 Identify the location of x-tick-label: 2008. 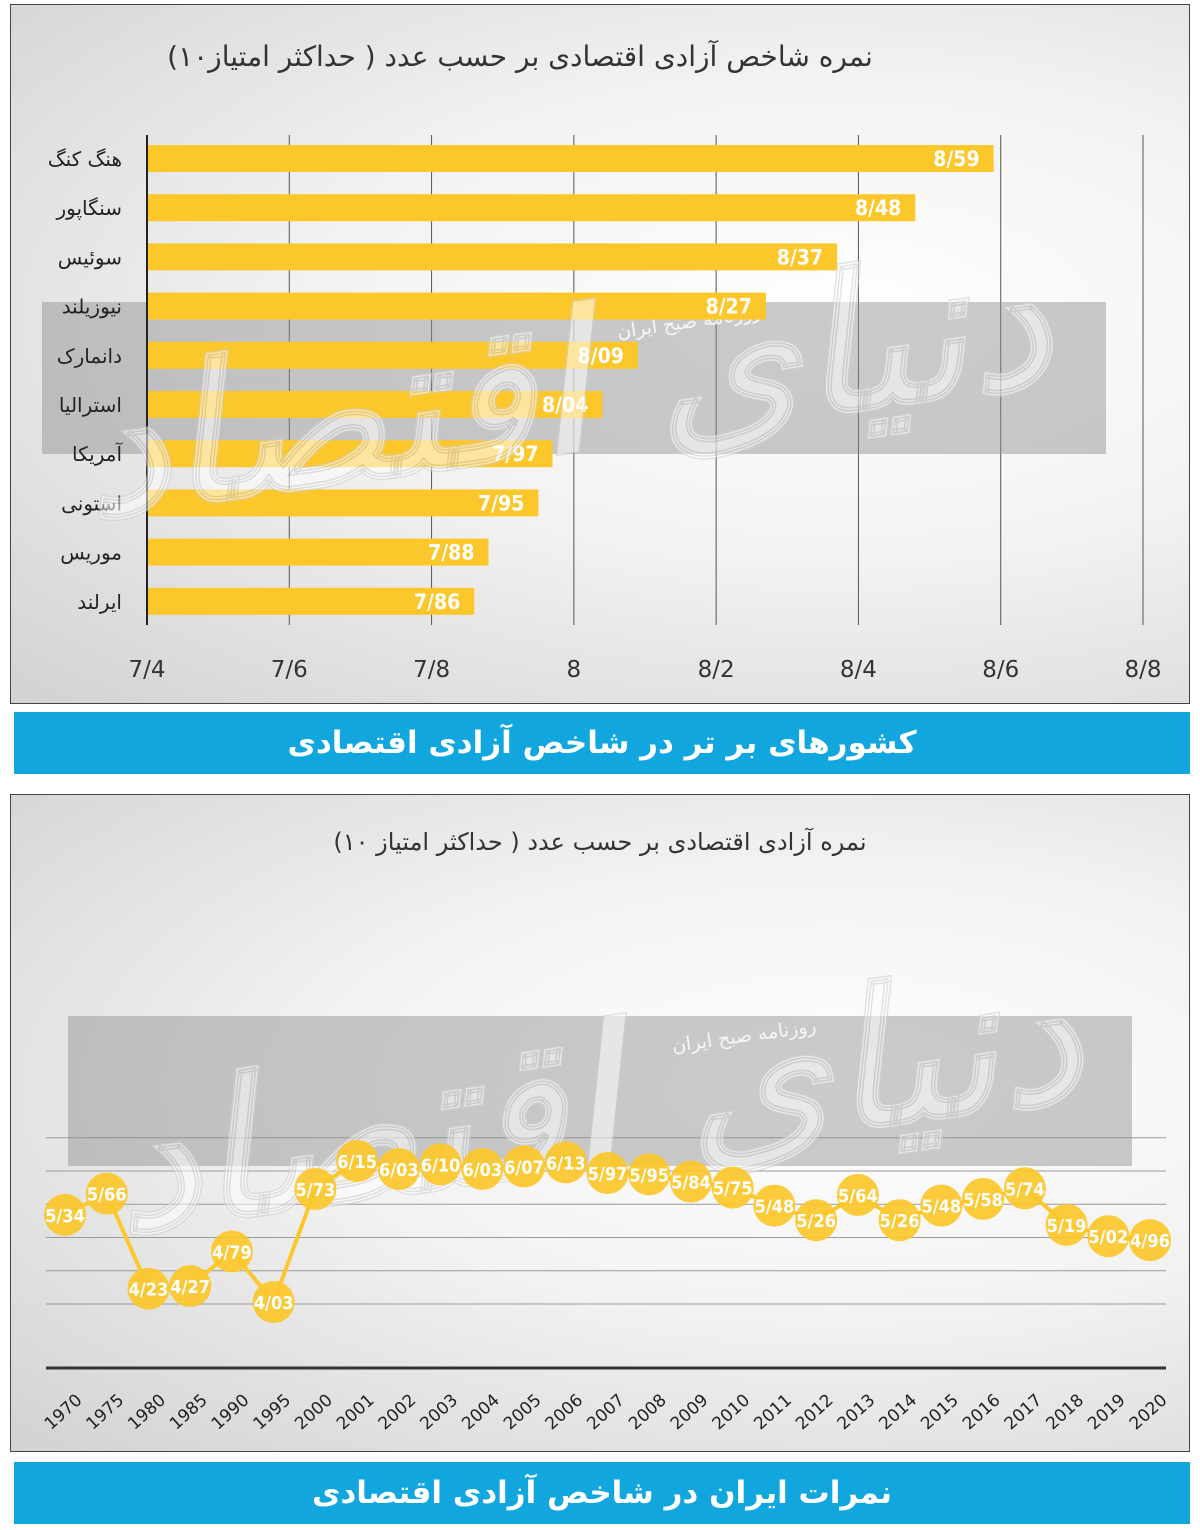
(648, 1412).